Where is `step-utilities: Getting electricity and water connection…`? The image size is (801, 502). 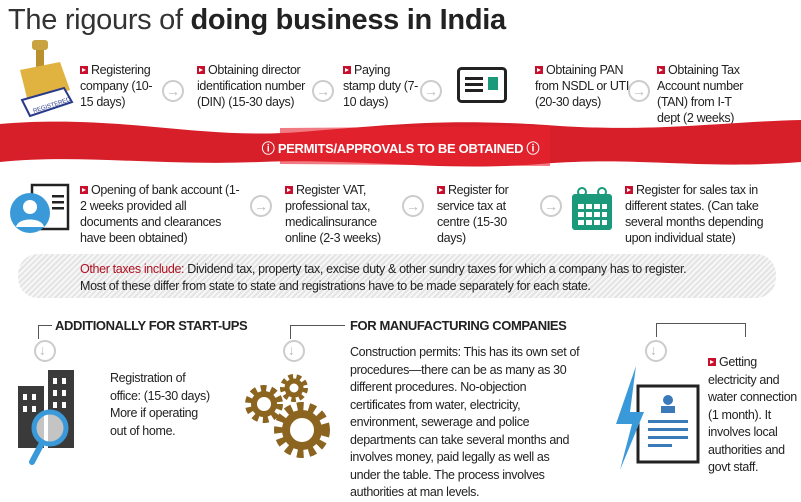 step-utilities: Getting electricity and water connection… is located at coordinates (753, 415).